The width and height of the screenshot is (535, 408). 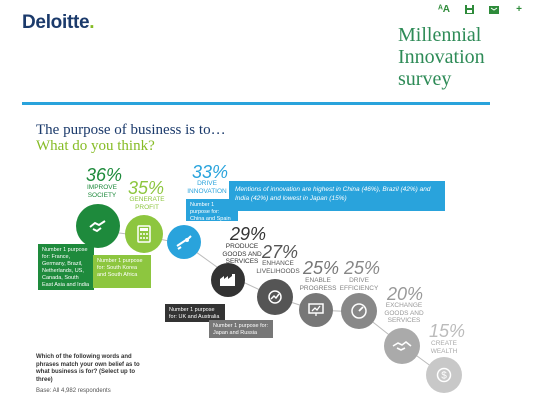 I want to click on growth-icon, so click(x=275, y=297).